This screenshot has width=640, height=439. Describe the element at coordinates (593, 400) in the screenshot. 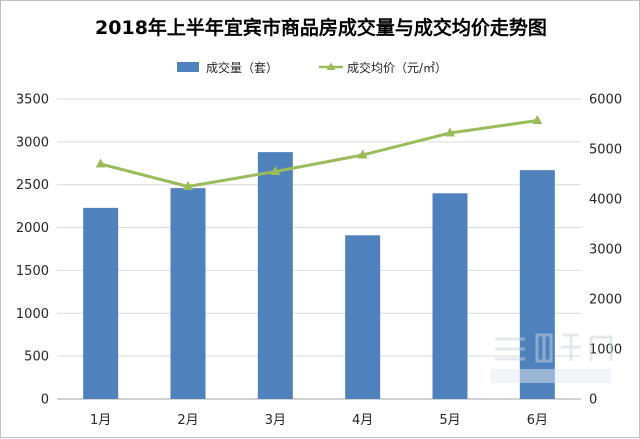

I see `y-right-tick-label-0: 0` at that location.